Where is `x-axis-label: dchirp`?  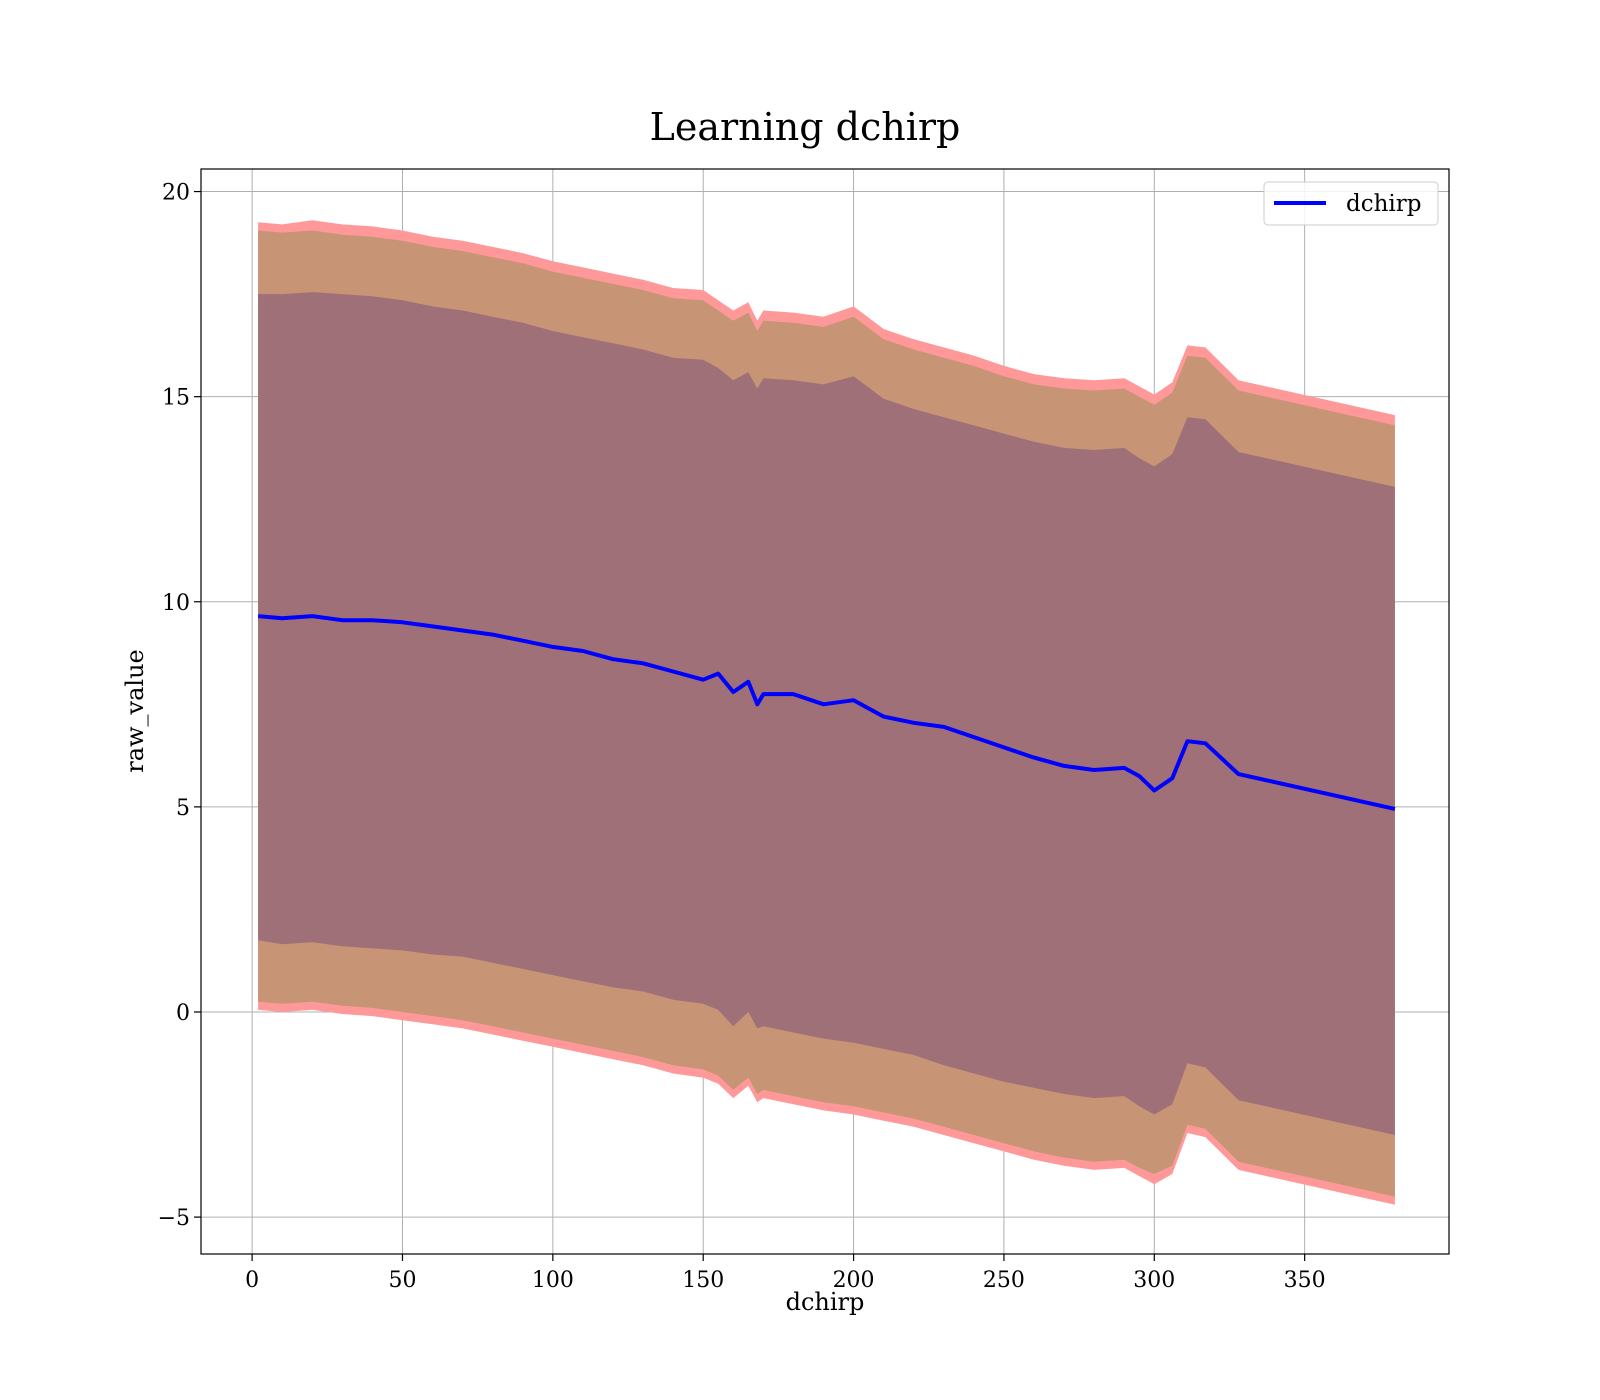 x-axis-label: dchirp is located at coordinates (825, 1302).